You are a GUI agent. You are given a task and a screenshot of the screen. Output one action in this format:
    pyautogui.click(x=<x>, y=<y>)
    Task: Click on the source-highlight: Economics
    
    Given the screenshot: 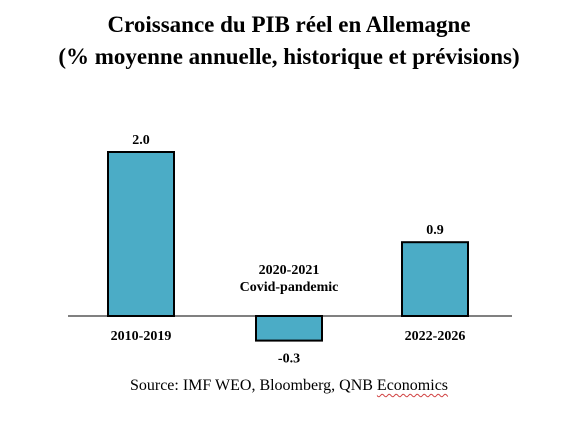 What is the action you would take?
    pyautogui.click(x=412, y=385)
    